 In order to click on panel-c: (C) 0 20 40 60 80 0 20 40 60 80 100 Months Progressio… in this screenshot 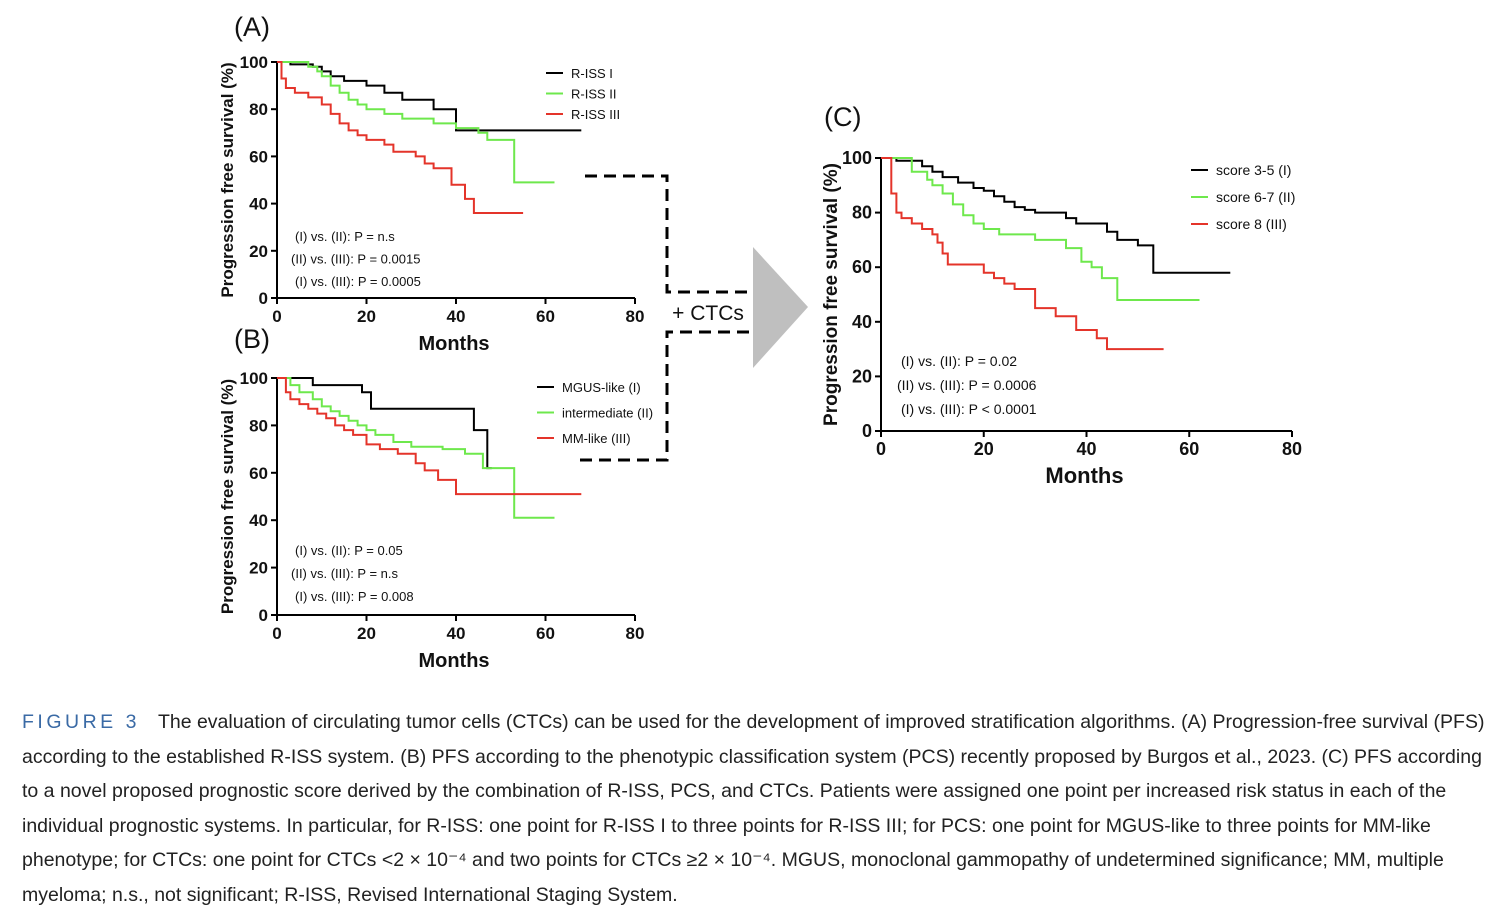, I will do `click(1061, 295)`.